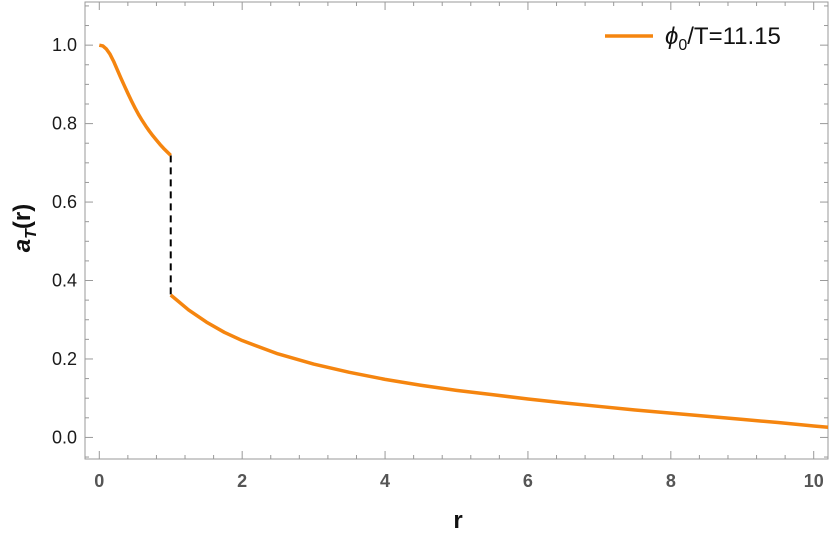 This screenshot has height=538, width=830. I want to click on x-tick-label: 6, so click(528, 481).